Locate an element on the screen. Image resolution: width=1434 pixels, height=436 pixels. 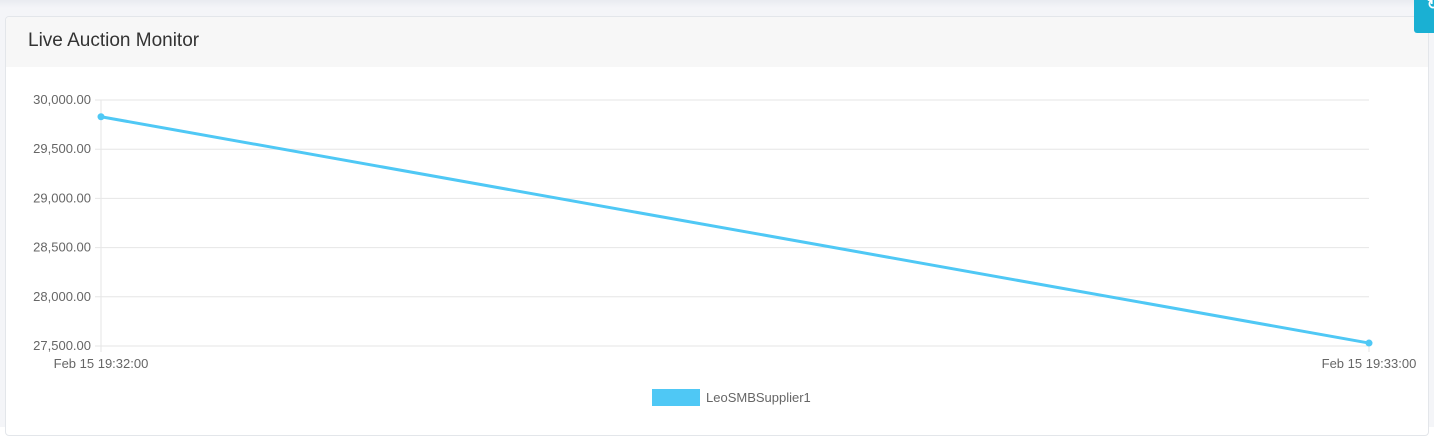
card-header: Live Auction Monitor is located at coordinates (717, 42).